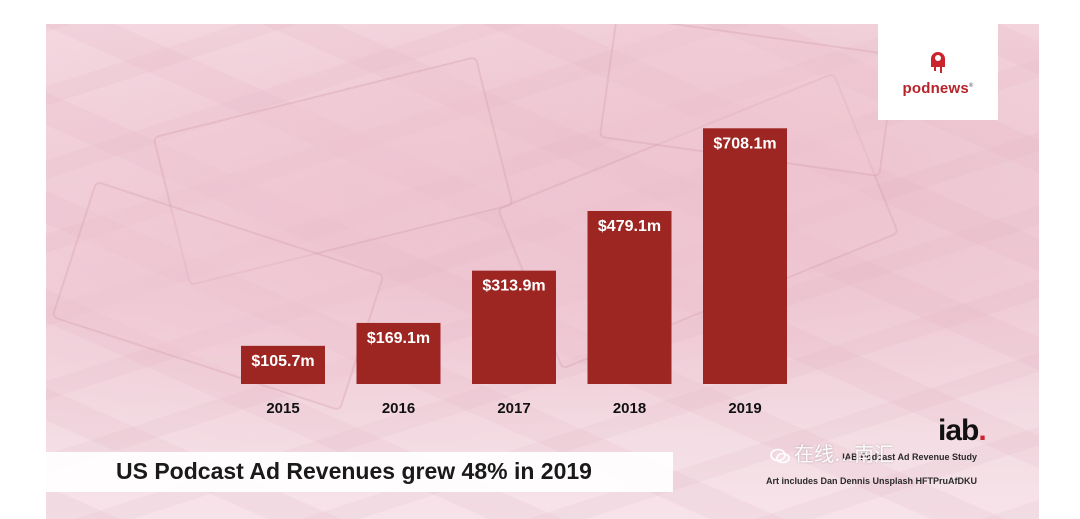 The width and height of the screenshot is (1080, 519). I want to click on bar-2015, so click(283, 364).